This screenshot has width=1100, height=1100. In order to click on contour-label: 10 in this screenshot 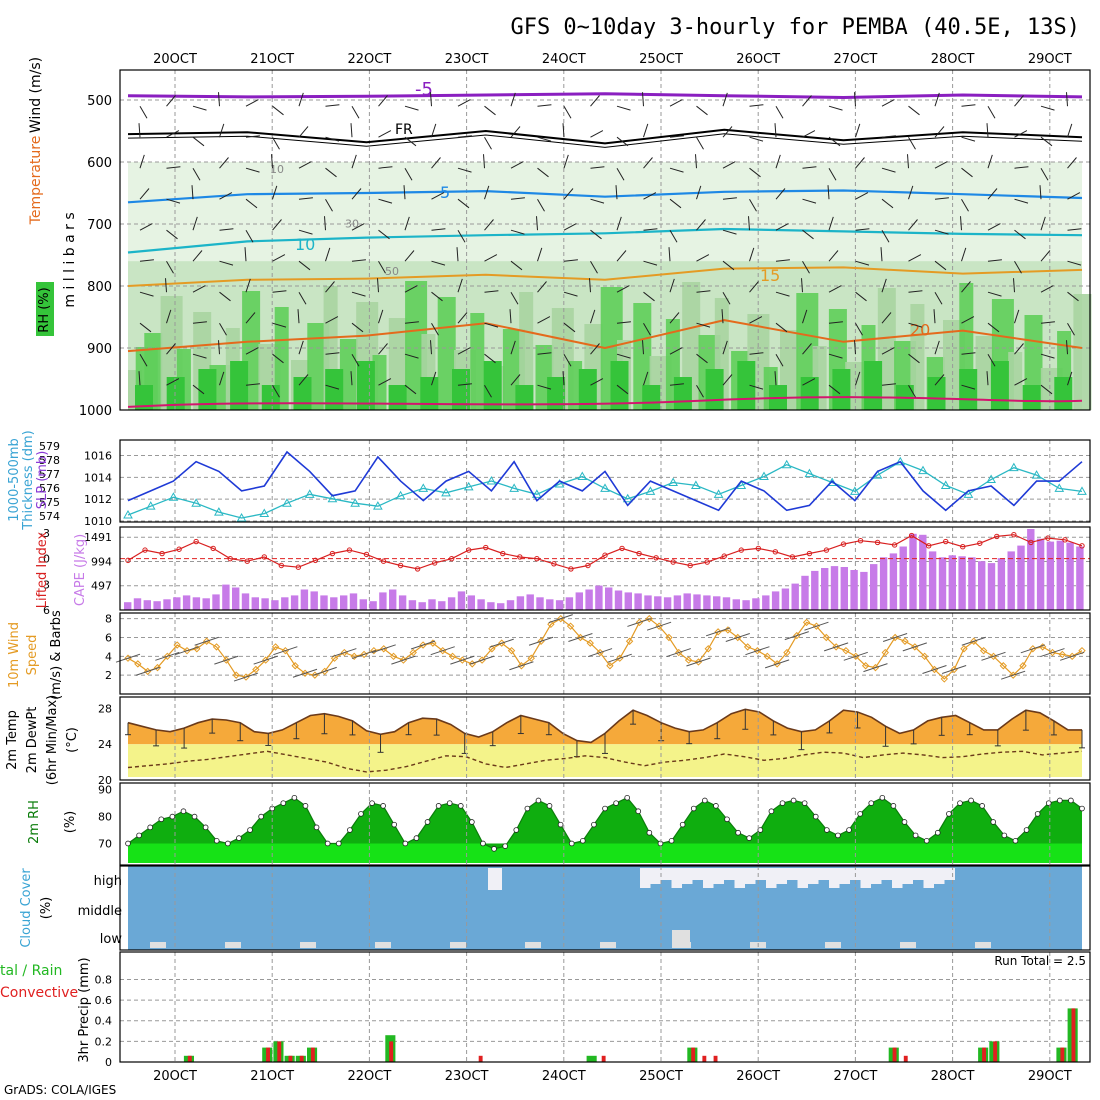, I will do `click(305, 244)`.